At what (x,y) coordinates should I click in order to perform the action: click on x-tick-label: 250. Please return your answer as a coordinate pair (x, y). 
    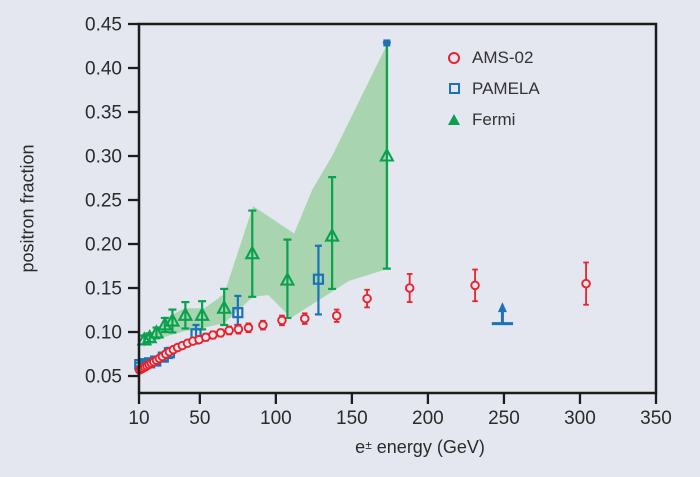
    Looking at the image, I should click on (504, 418).